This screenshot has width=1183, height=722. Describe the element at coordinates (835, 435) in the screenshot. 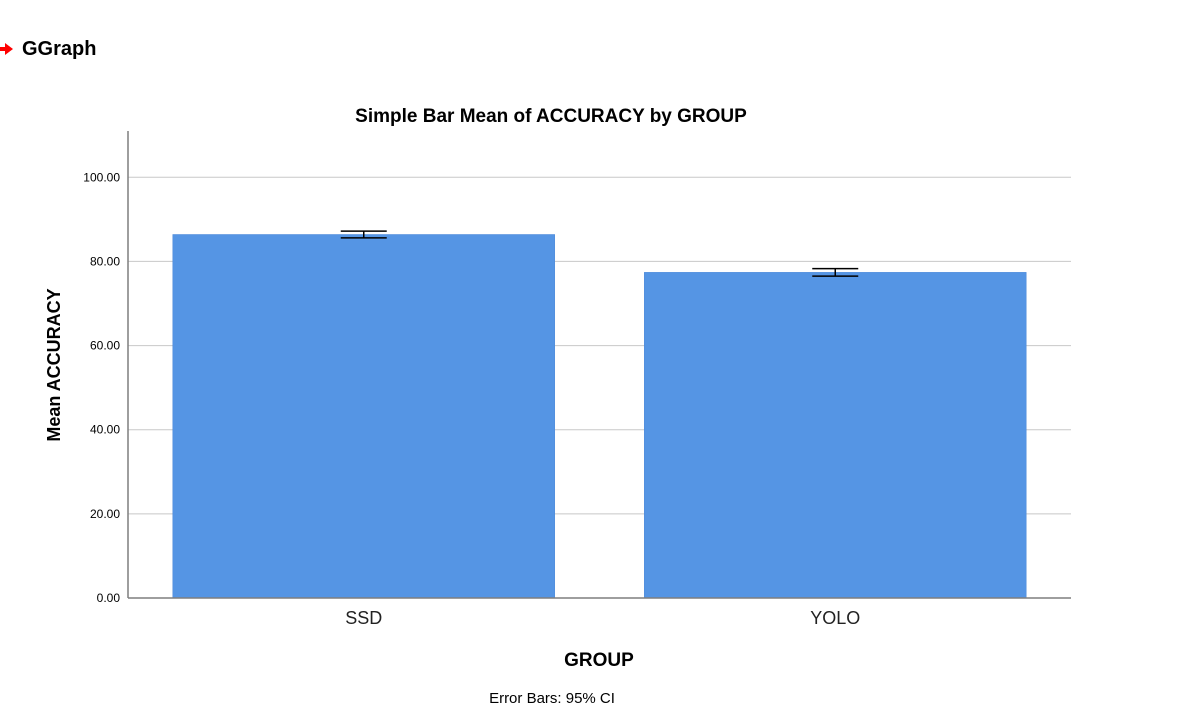

I see `bar` at that location.